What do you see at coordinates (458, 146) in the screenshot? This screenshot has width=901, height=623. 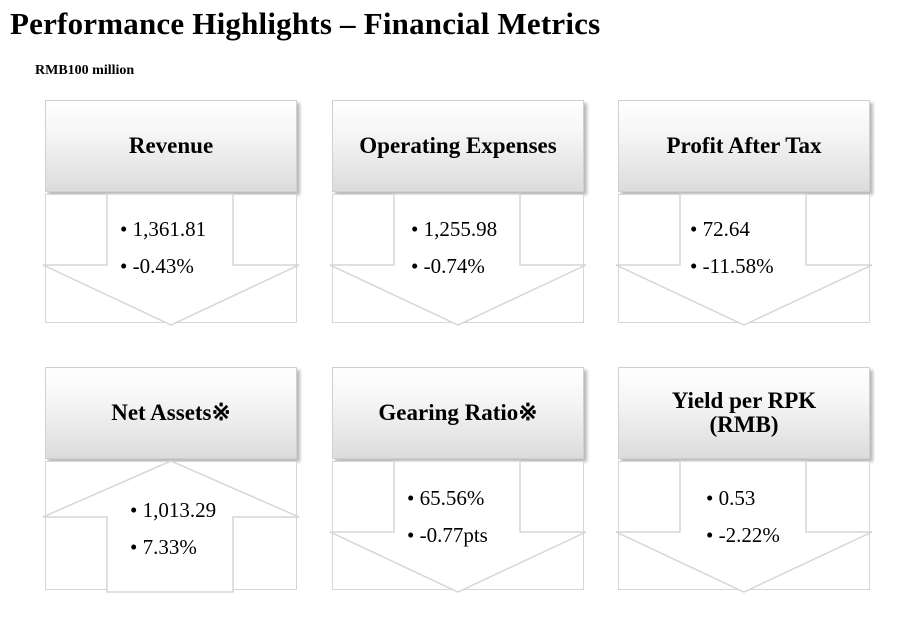 I see `card-title: Operating Expenses` at bounding box center [458, 146].